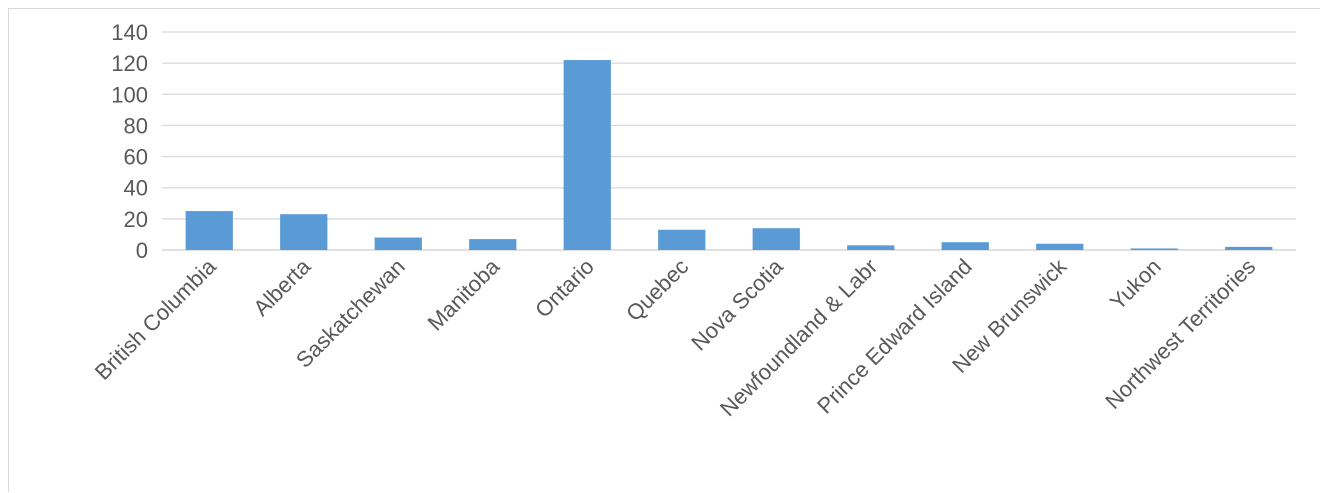 The image size is (1322, 493). Describe the element at coordinates (129, 141) in the screenshot. I see `y-axis-ticks: 0 20 40 60 80 100 120 140` at that location.